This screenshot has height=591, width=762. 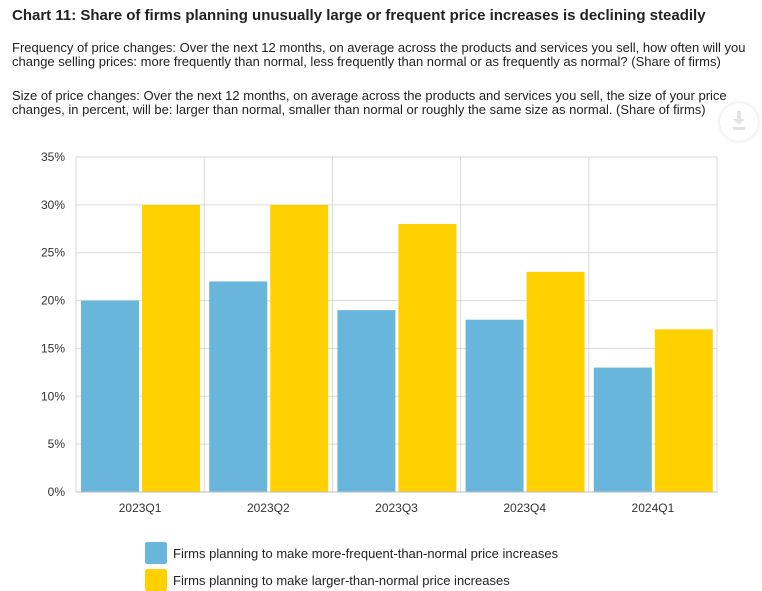 I want to click on bar-size-2023Q3, so click(x=427, y=358).